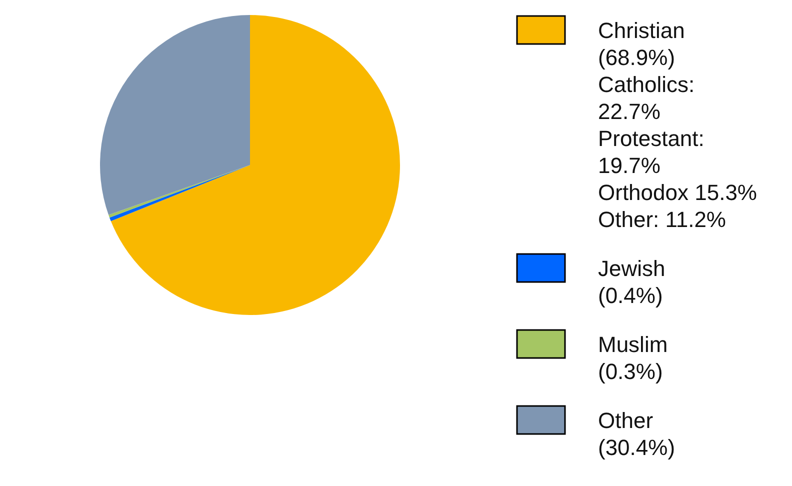  I want to click on legend-label: Other (30.4%), so click(637, 434).